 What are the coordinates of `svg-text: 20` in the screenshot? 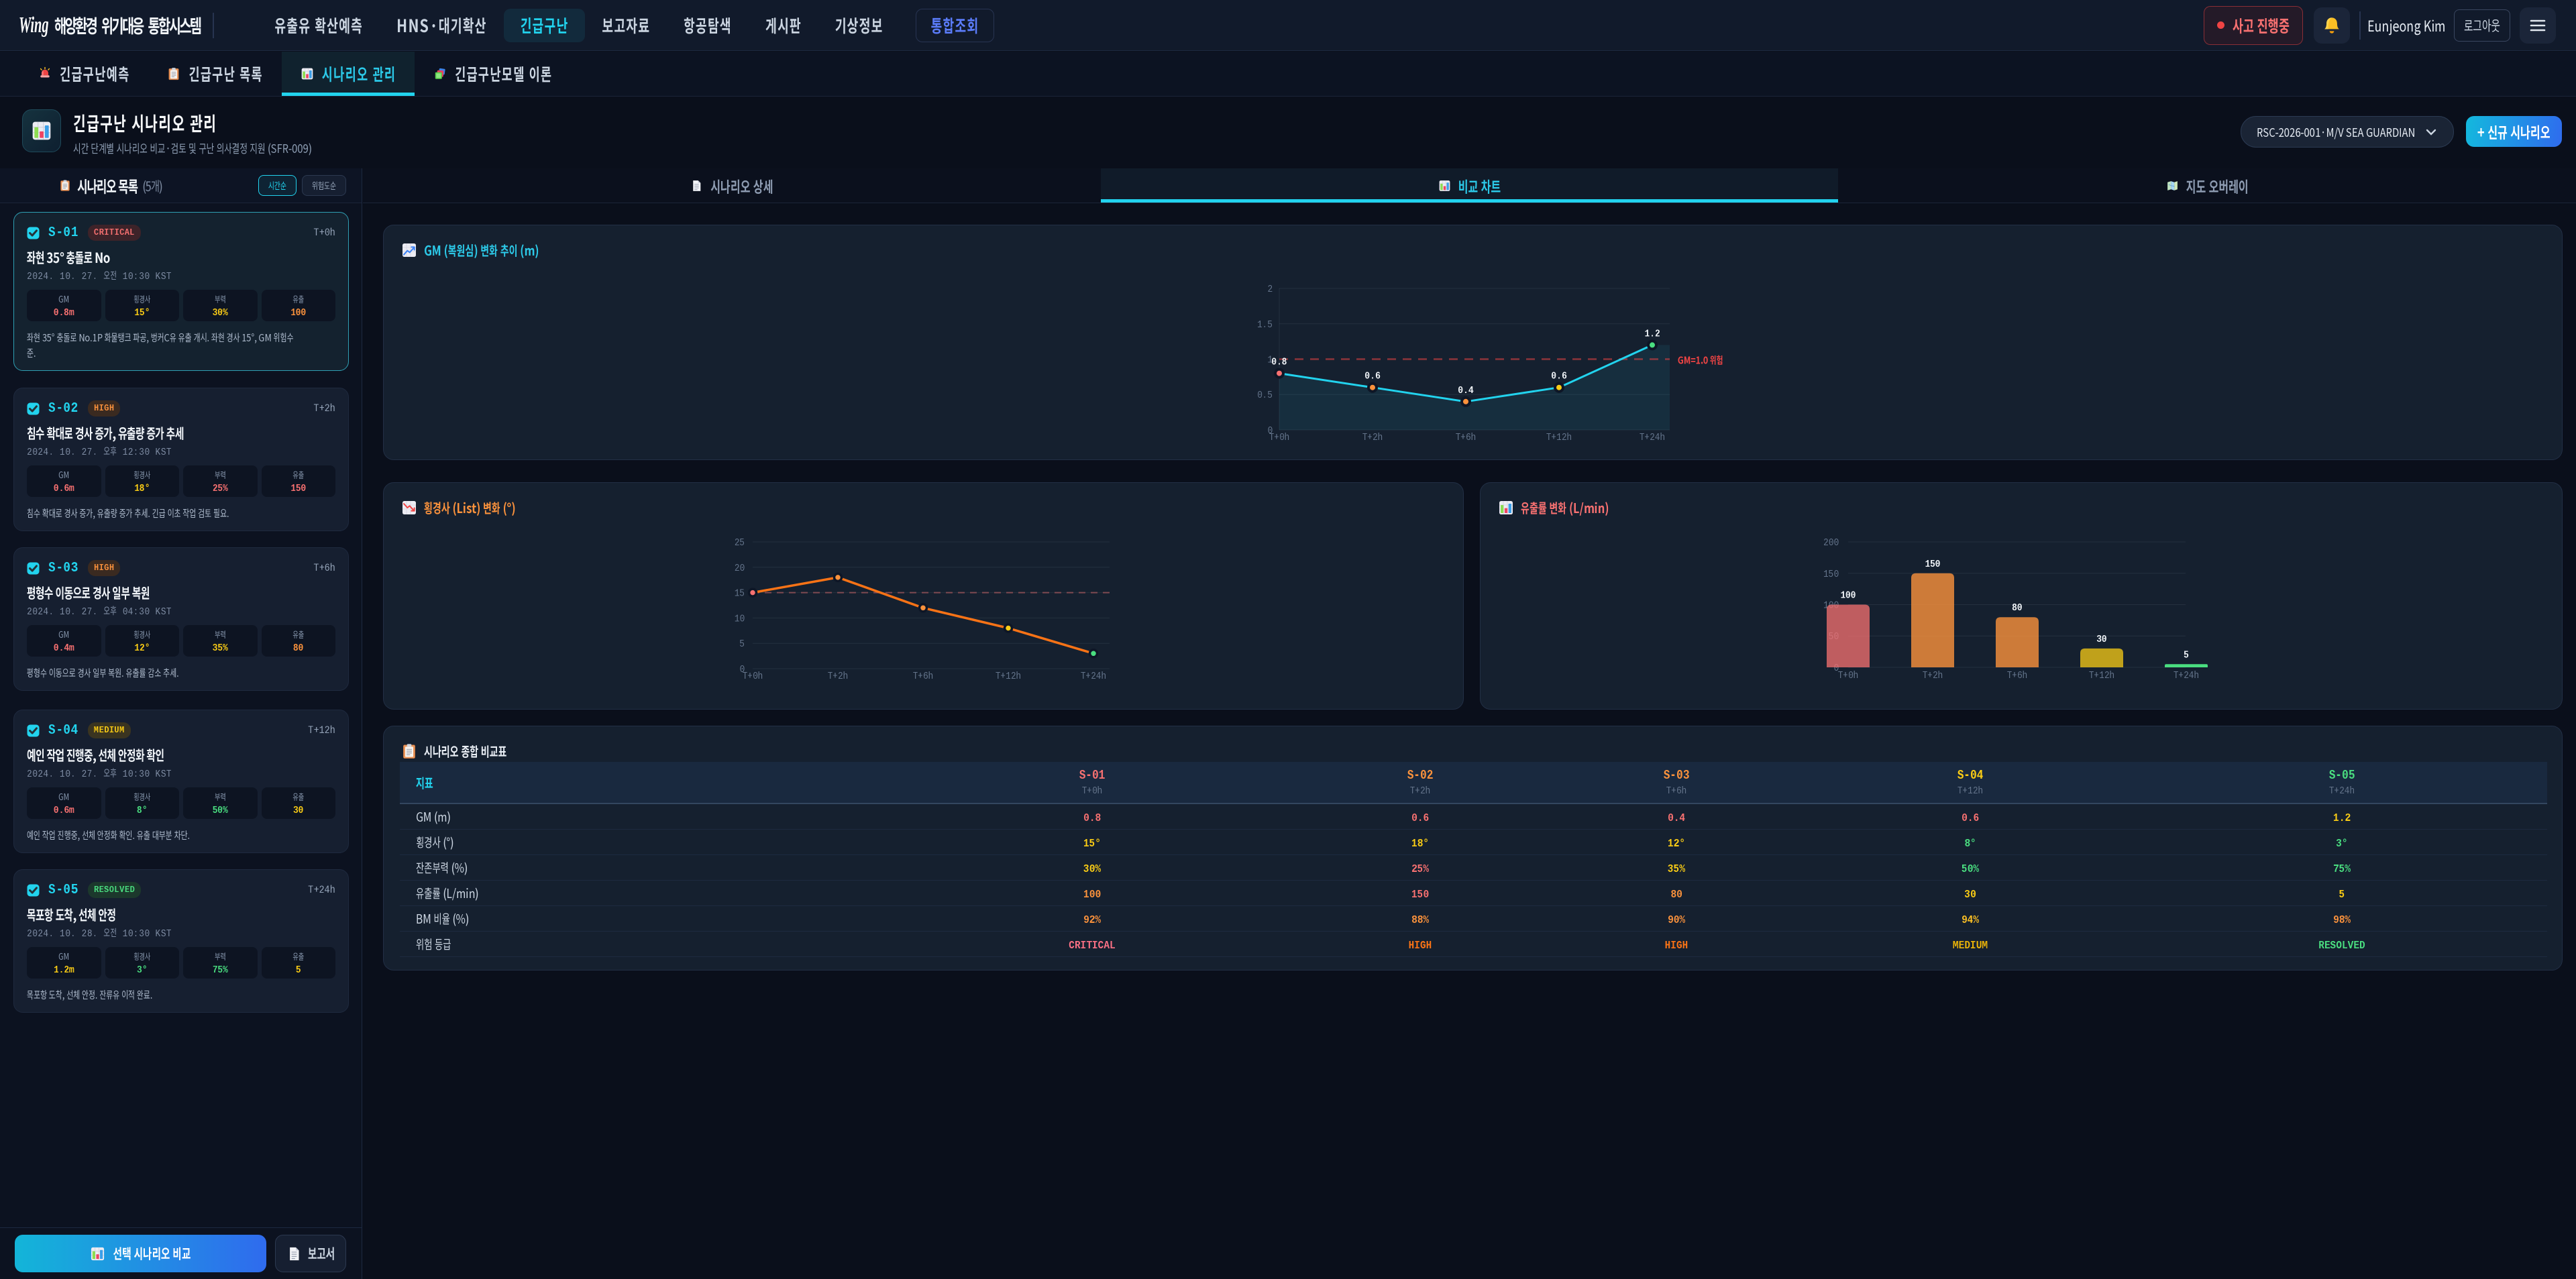 It's located at (740, 568).